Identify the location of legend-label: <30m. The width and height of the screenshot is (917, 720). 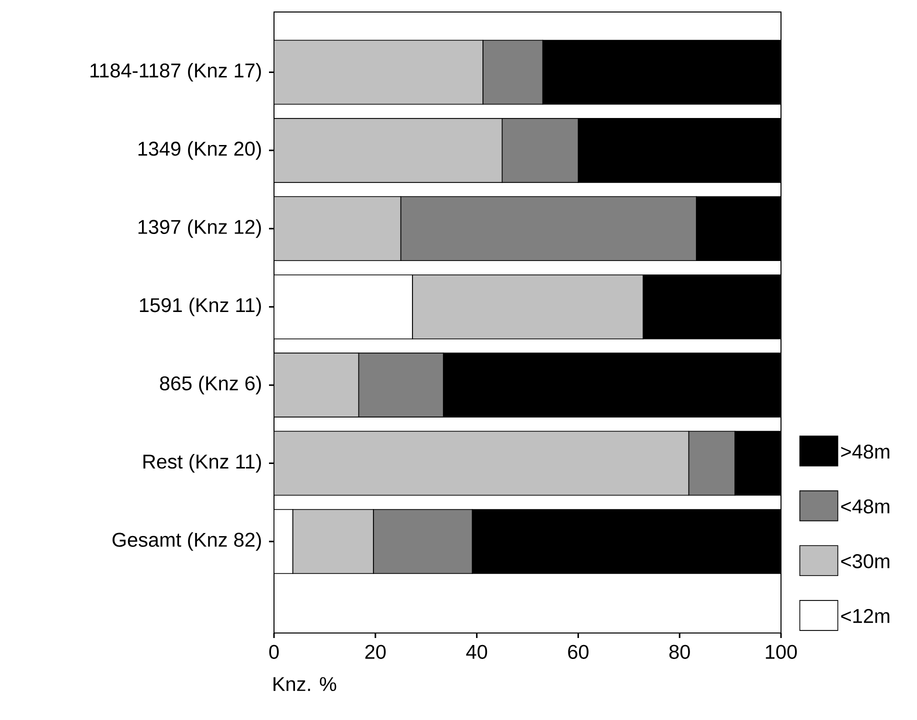
(865, 561).